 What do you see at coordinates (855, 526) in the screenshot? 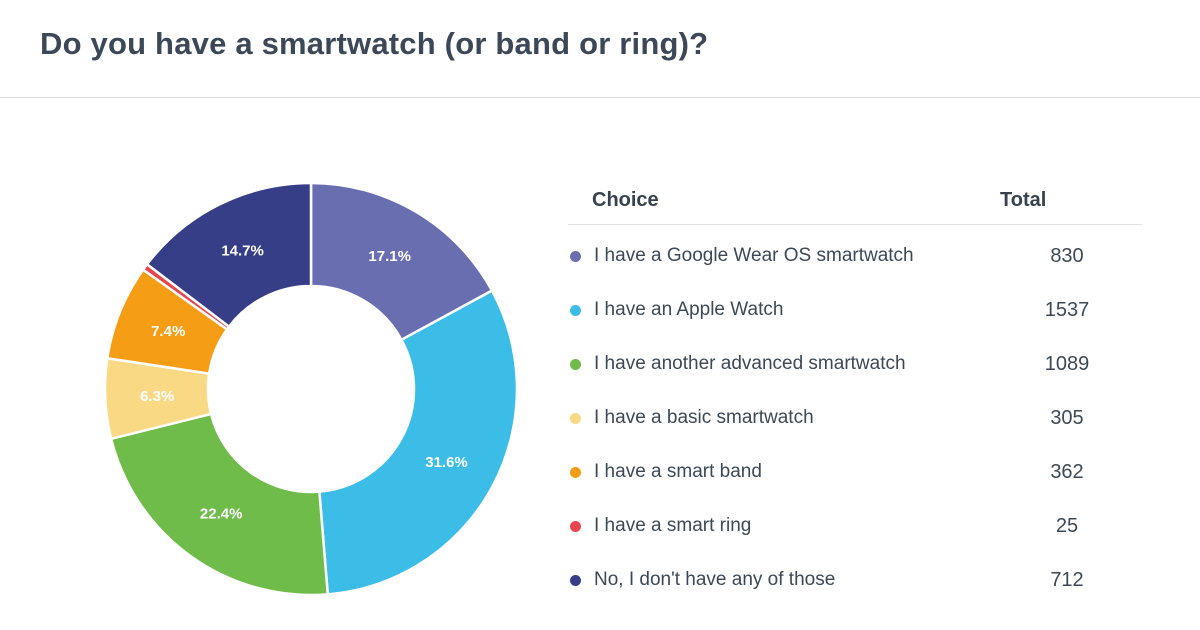
I see `table-row: I have a smart ring 25` at bounding box center [855, 526].